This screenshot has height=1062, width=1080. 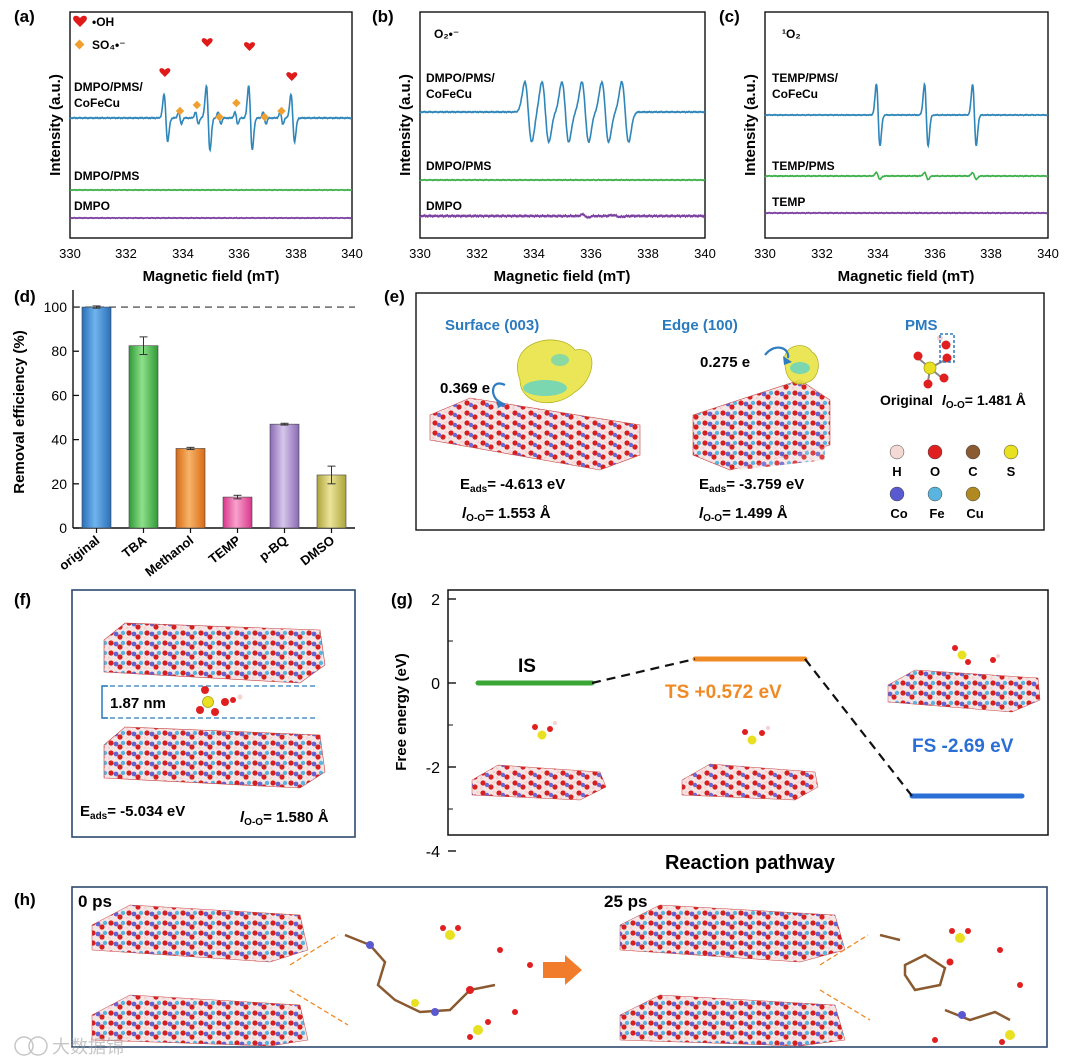 What do you see at coordinates (935, 253) in the screenshot?
I see `panel-c-x-tick: 336` at bounding box center [935, 253].